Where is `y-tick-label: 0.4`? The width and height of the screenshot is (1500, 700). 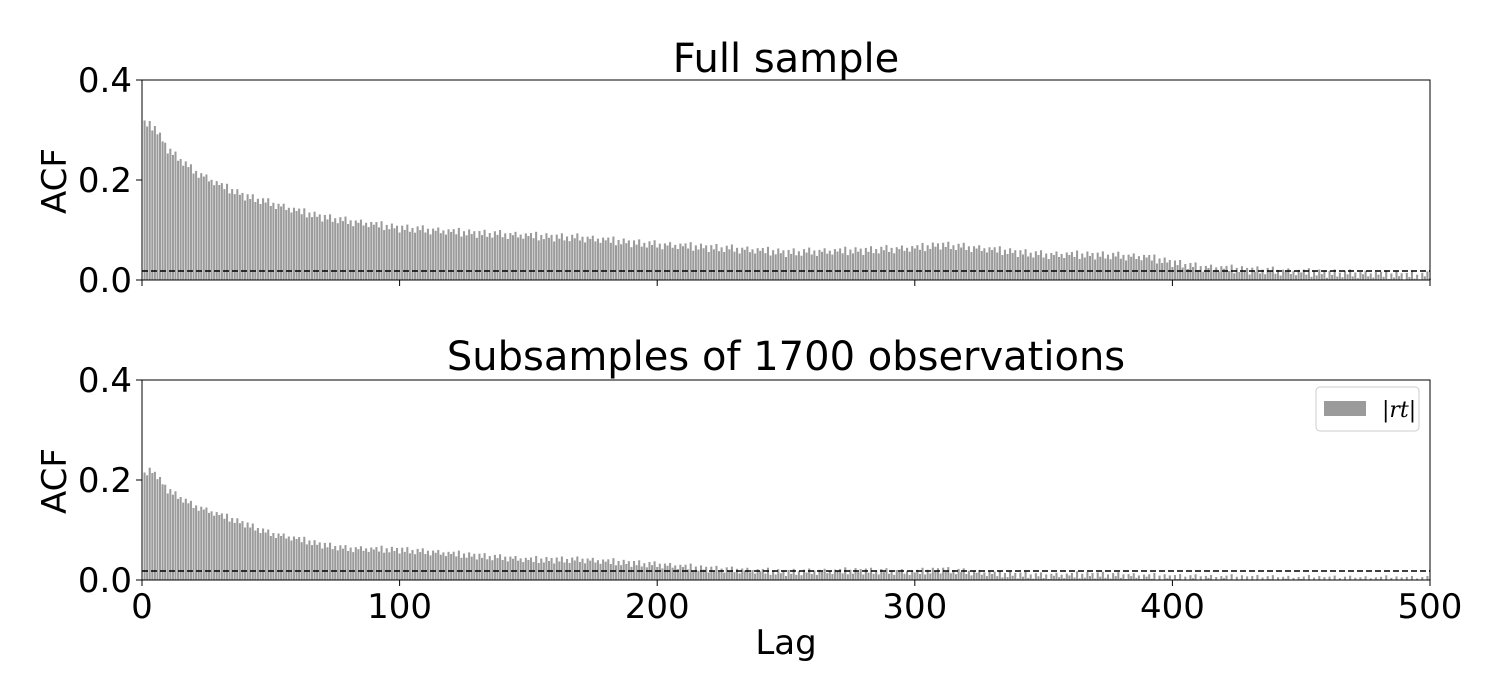 y-tick-label: 0.4 is located at coordinates (105, 381).